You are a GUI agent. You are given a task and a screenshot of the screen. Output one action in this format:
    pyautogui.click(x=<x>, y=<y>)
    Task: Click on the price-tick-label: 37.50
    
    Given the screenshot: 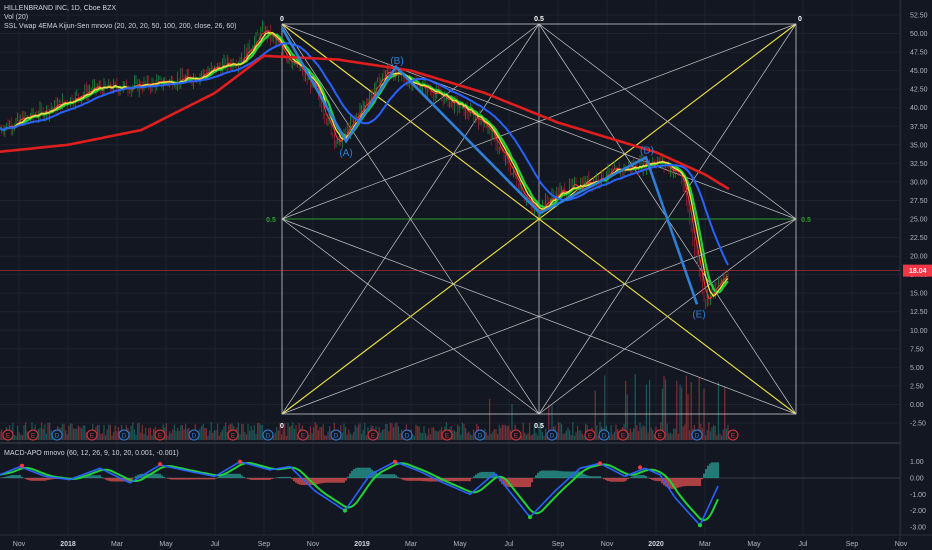 What is the action you would take?
    pyautogui.click(x=919, y=127)
    